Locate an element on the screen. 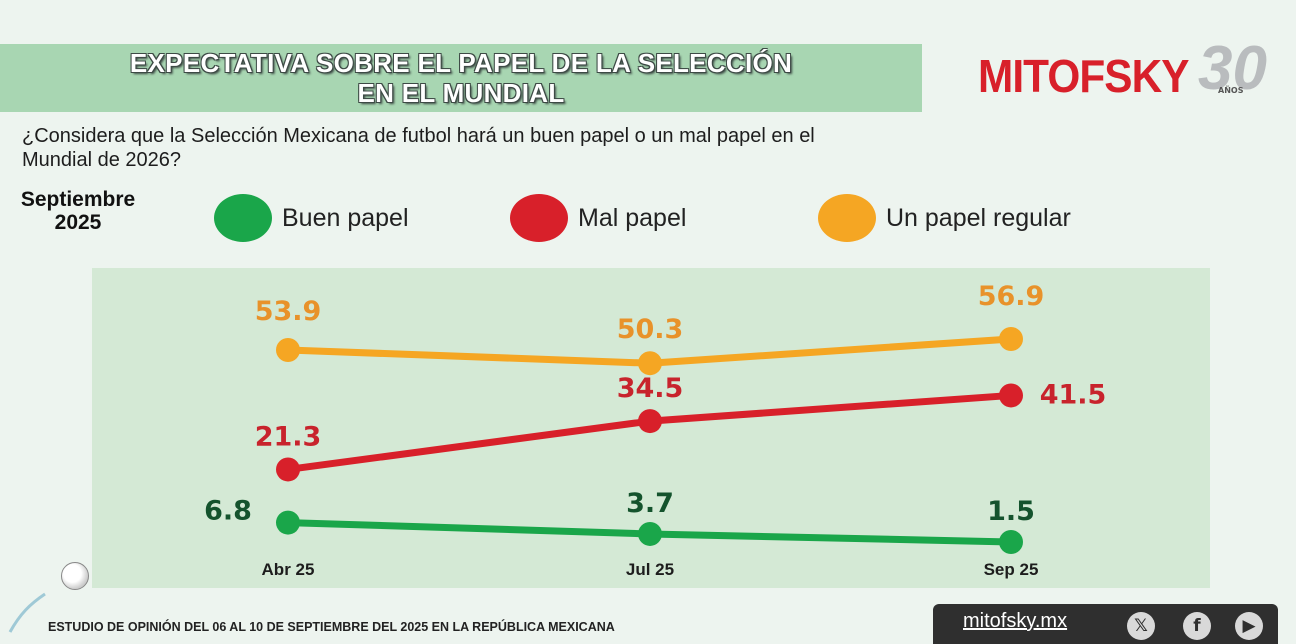  period-month: Septiembre is located at coordinates (78, 199).